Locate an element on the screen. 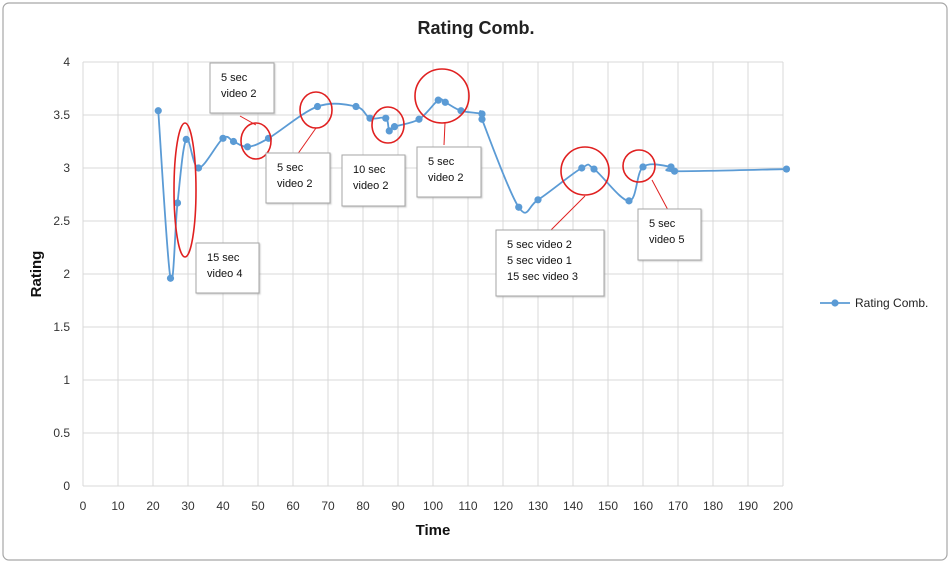 This screenshot has width=952, height=568. x-tick-label: 200 is located at coordinates (783, 506).